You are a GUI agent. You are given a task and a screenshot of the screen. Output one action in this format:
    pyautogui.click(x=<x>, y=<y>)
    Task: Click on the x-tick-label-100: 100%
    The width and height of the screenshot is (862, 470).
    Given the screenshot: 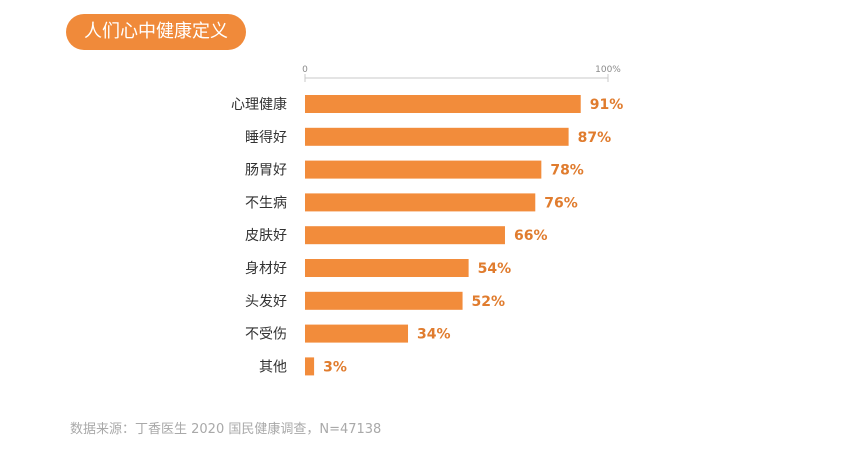 What is the action you would take?
    pyautogui.click(x=608, y=70)
    